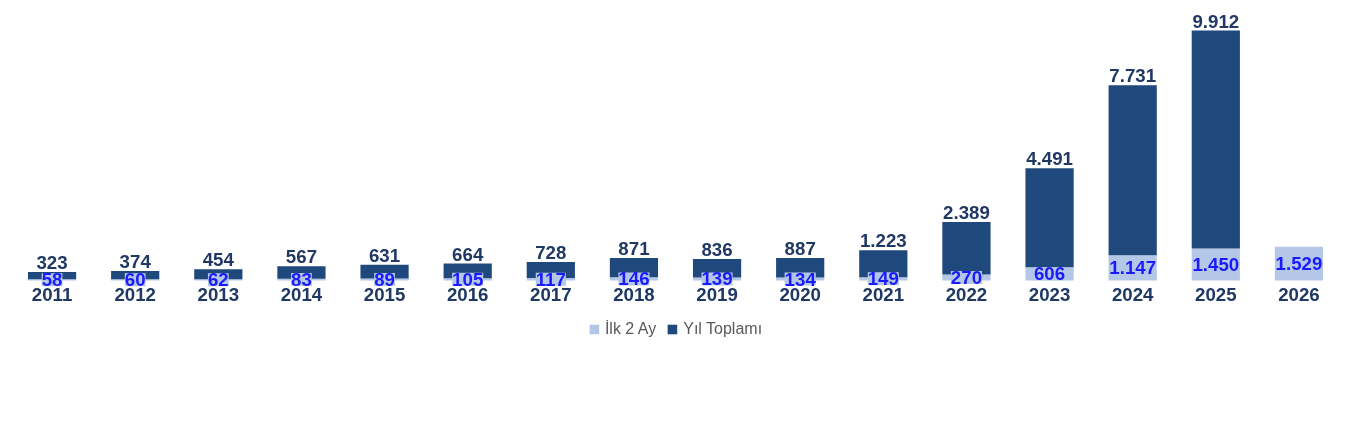 The width and height of the screenshot is (1371, 435). What do you see at coordinates (723, 329) in the screenshot?
I see `legend-label: Yıl Toplamı` at bounding box center [723, 329].